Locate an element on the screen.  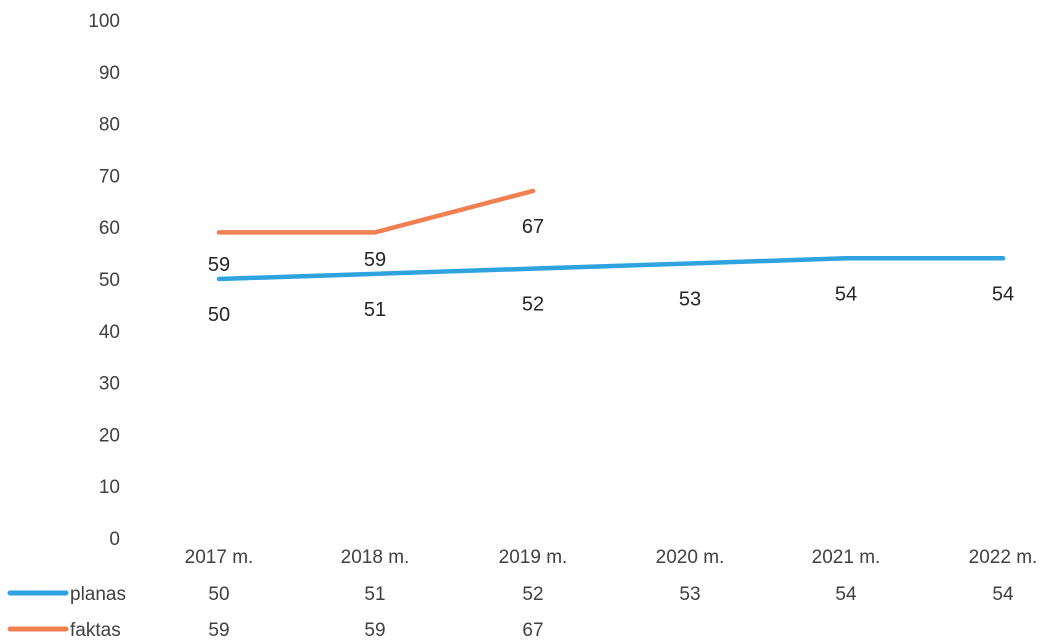
y-tick-label: 100 is located at coordinates (104, 21).